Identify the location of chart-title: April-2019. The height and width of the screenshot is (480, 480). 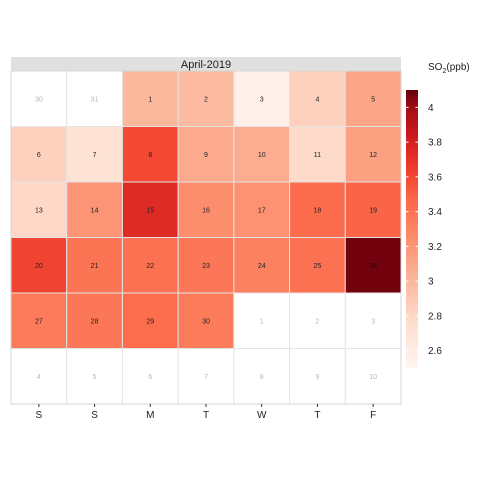
(206, 65).